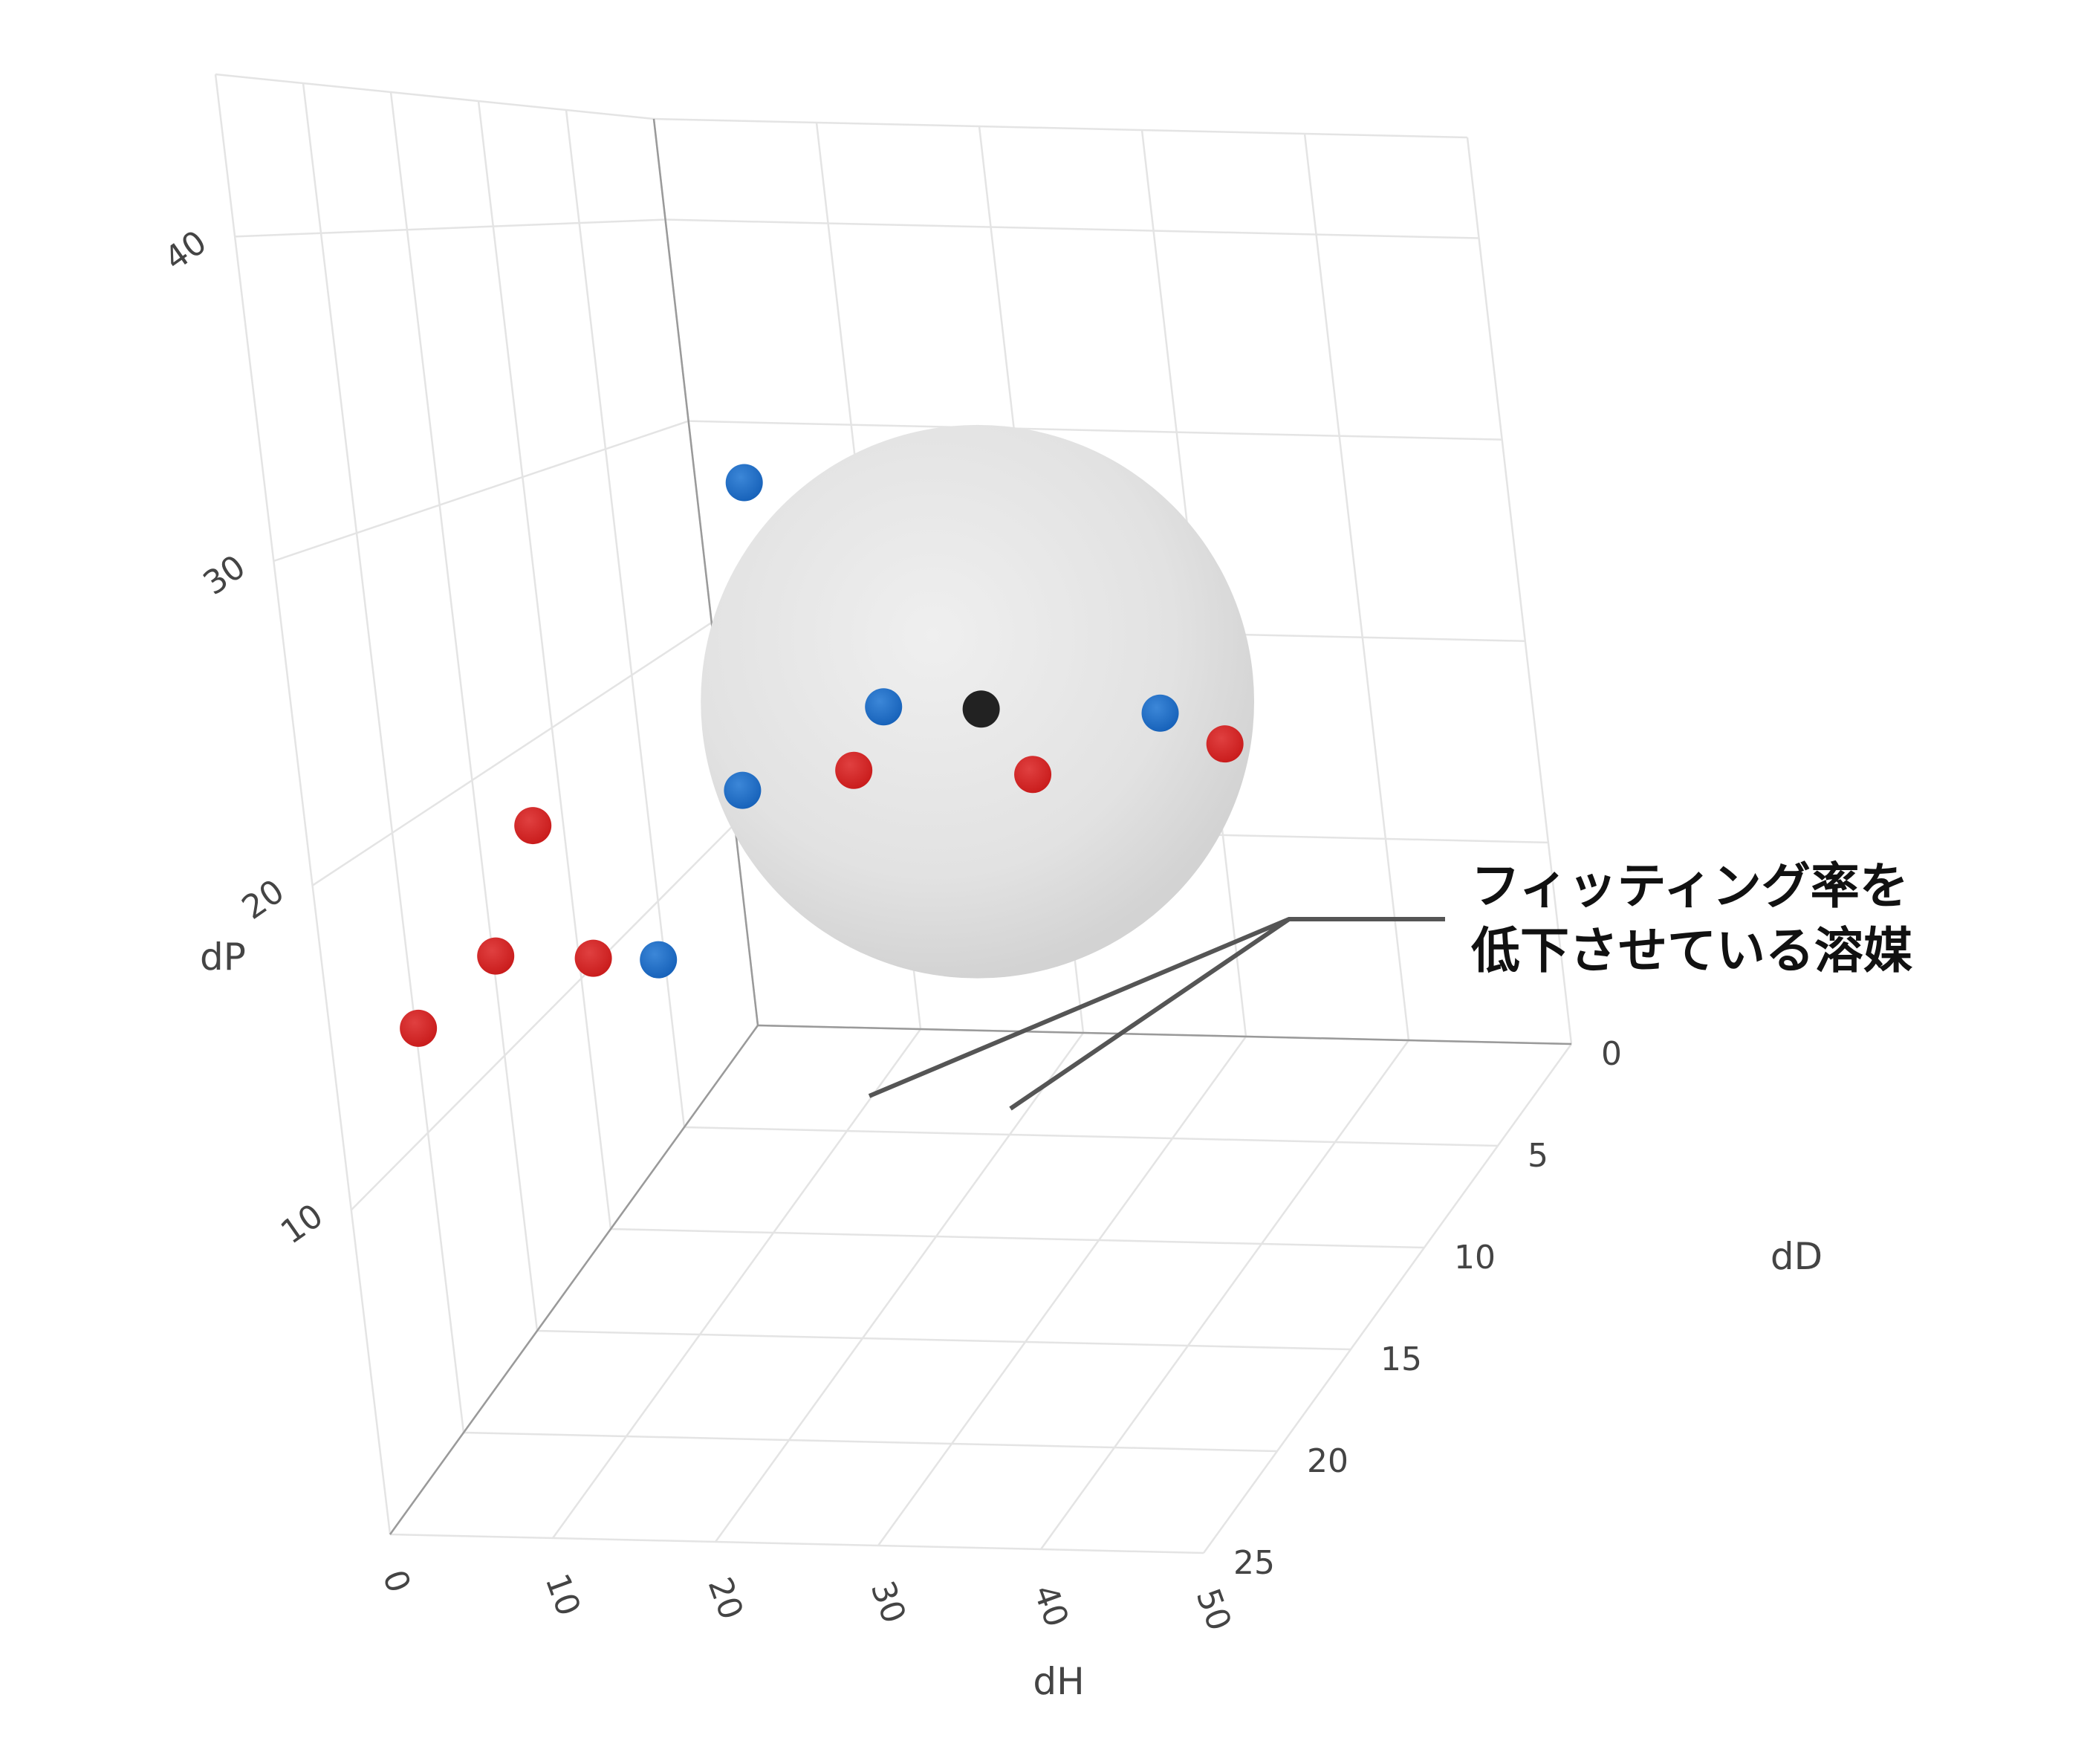  Describe the element at coordinates (822, 755) in the screenshot. I see `data-points` at that location.